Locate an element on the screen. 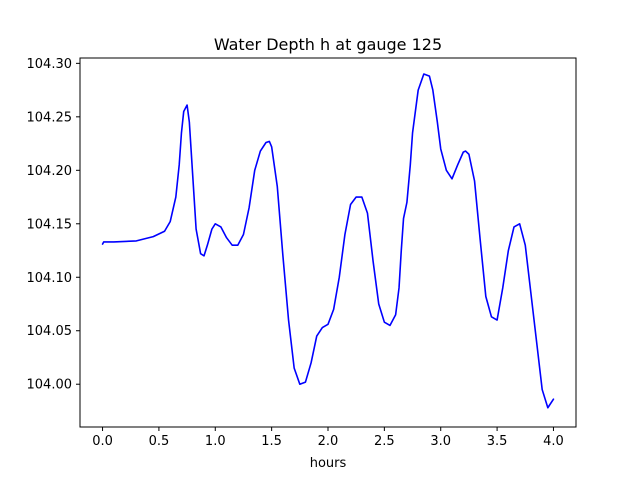  y-tick-label: 104.20 is located at coordinates (50, 171).